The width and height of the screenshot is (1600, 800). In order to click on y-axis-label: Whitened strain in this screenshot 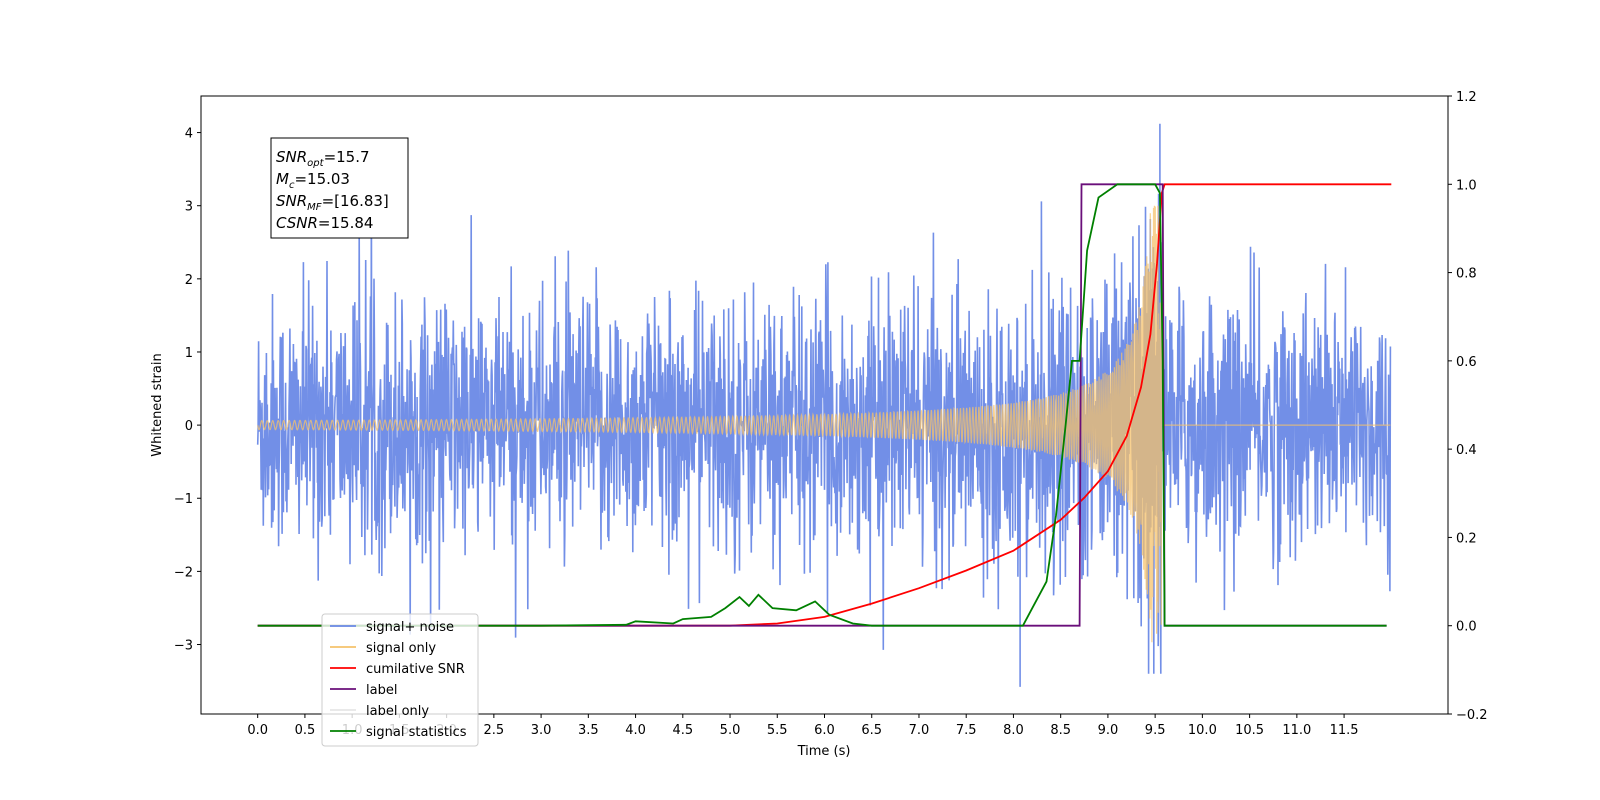, I will do `click(157, 404)`.